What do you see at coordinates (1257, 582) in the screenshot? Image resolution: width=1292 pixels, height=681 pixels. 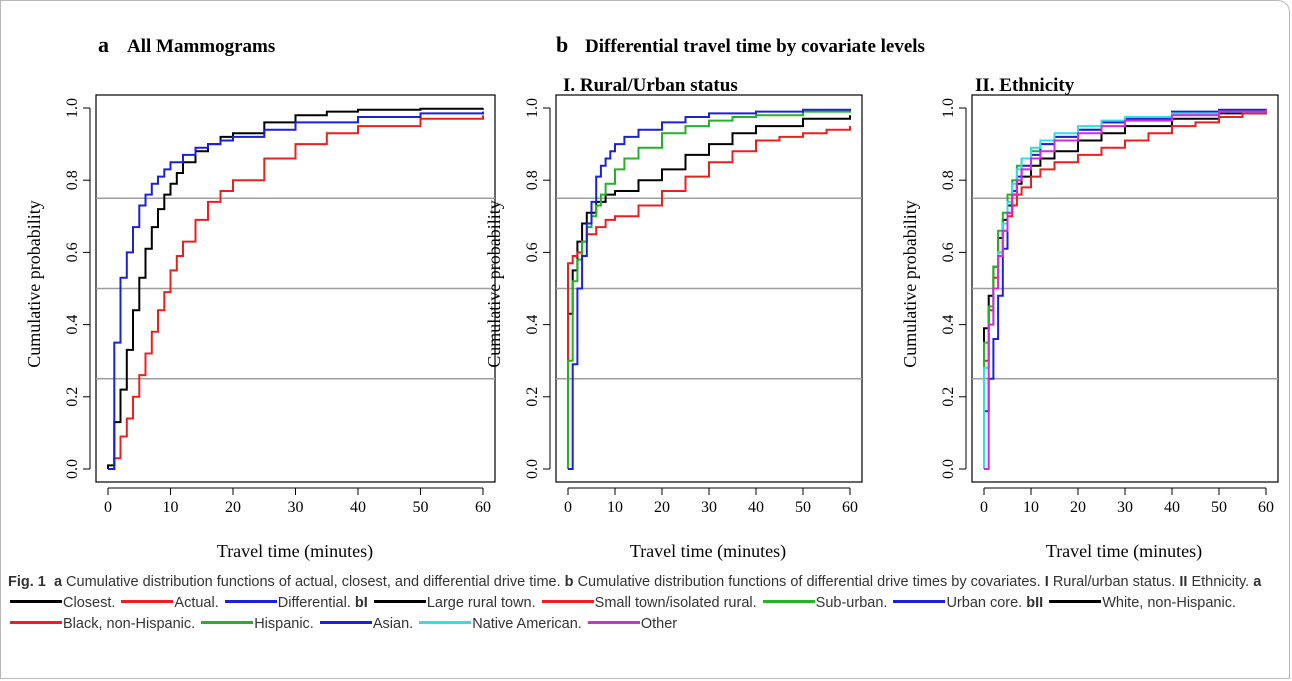 I see `caption-legend-a-label: a` at bounding box center [1257, 582].